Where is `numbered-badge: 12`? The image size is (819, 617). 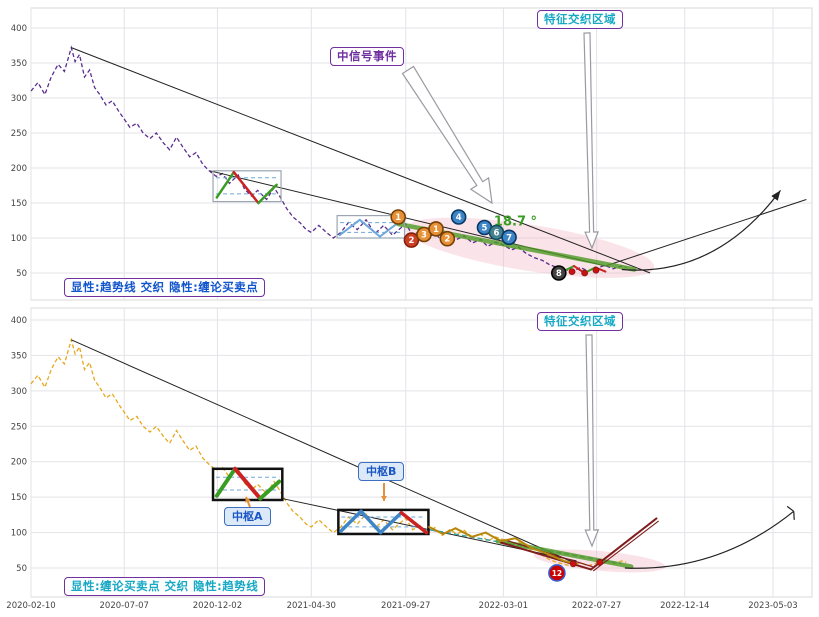
numbered-badge: 12 is located at coordinates (557, 573).